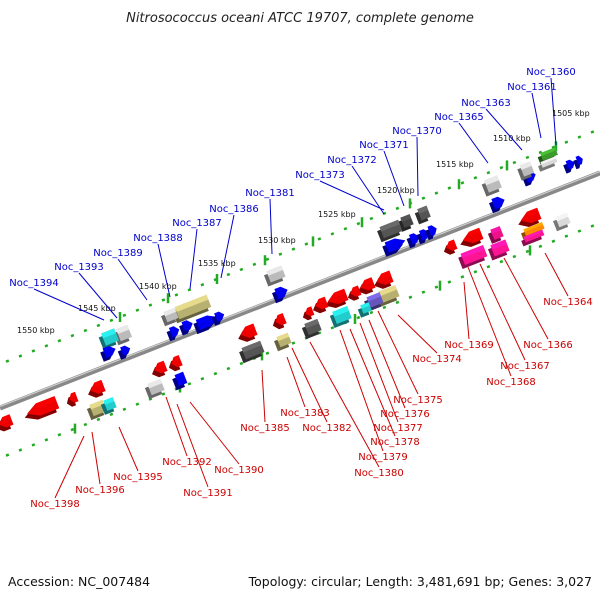 The width and height of the screenshot is (600, 600). I want to click on gene-label-noc-1381: Noc_1381, so click(270, 221).